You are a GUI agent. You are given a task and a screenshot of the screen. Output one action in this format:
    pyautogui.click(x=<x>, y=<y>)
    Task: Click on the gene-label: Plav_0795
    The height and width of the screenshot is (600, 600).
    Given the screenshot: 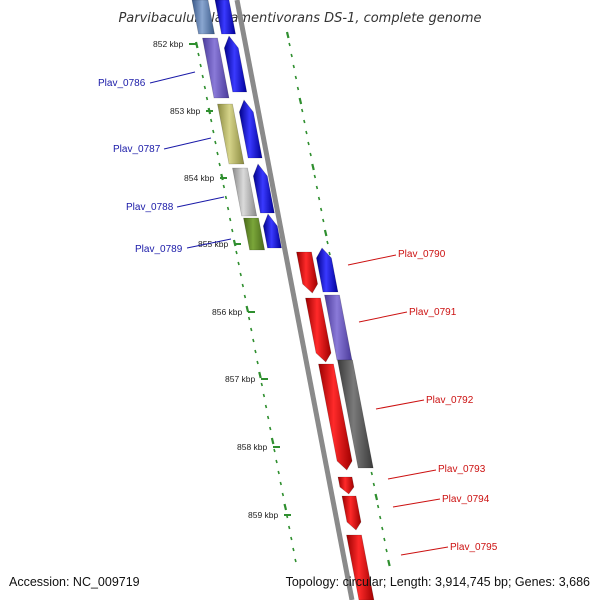 What is the action you would take?
    pyautogui.click(x=474, y=547)
    